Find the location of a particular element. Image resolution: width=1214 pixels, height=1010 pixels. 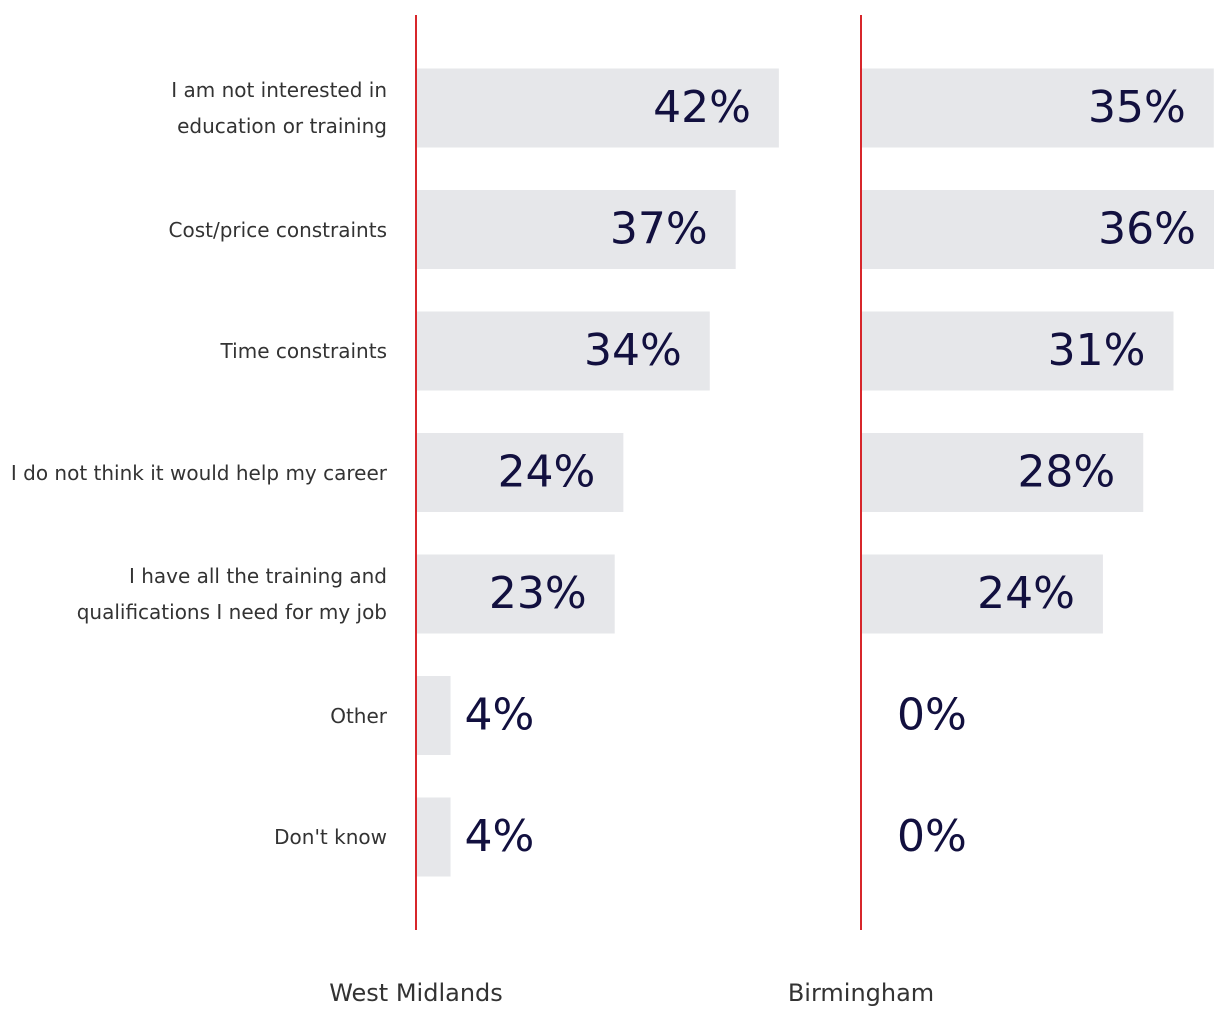

legend-label: Birmingham is located at coordinates (861, 993).